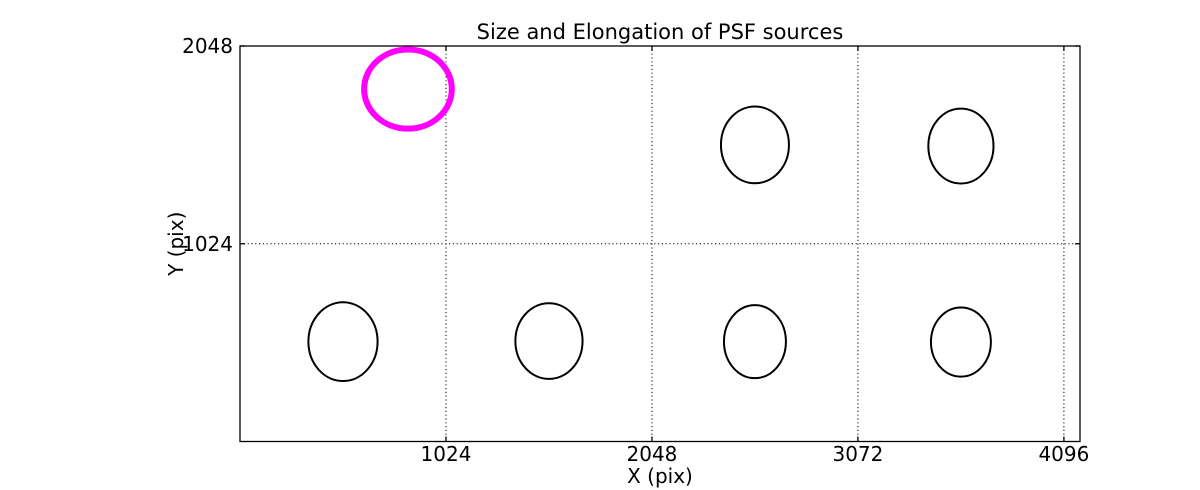  What do you see at coordinates (207, 244) in the screenshot?
I see `y-tick-label: 1024` at bounding box center [207, 244].